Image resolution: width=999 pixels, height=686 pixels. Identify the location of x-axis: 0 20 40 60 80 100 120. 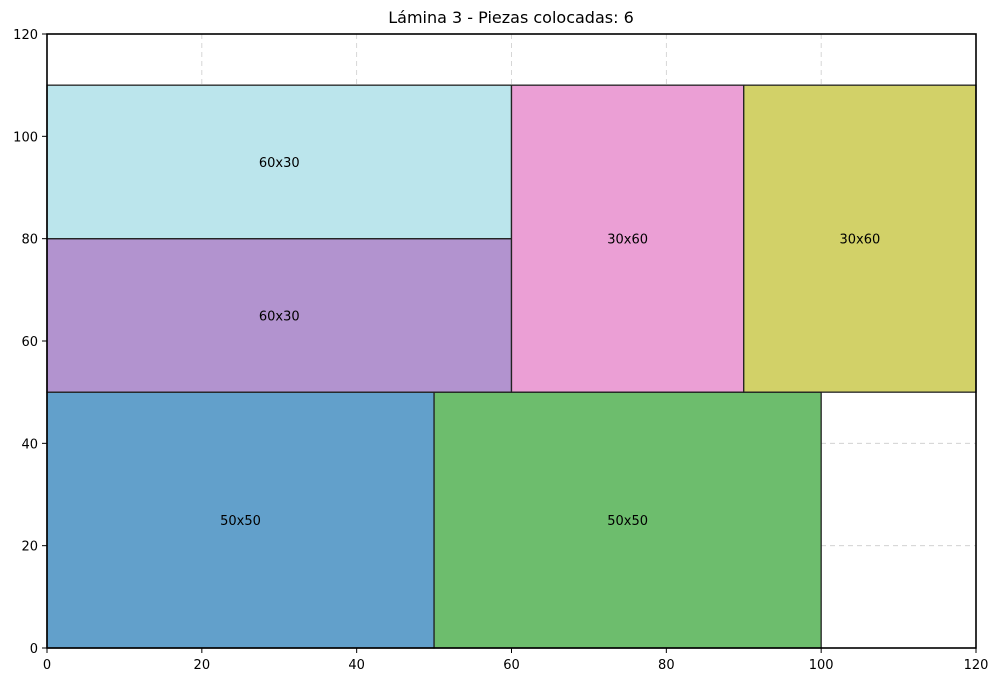
(516, 660).